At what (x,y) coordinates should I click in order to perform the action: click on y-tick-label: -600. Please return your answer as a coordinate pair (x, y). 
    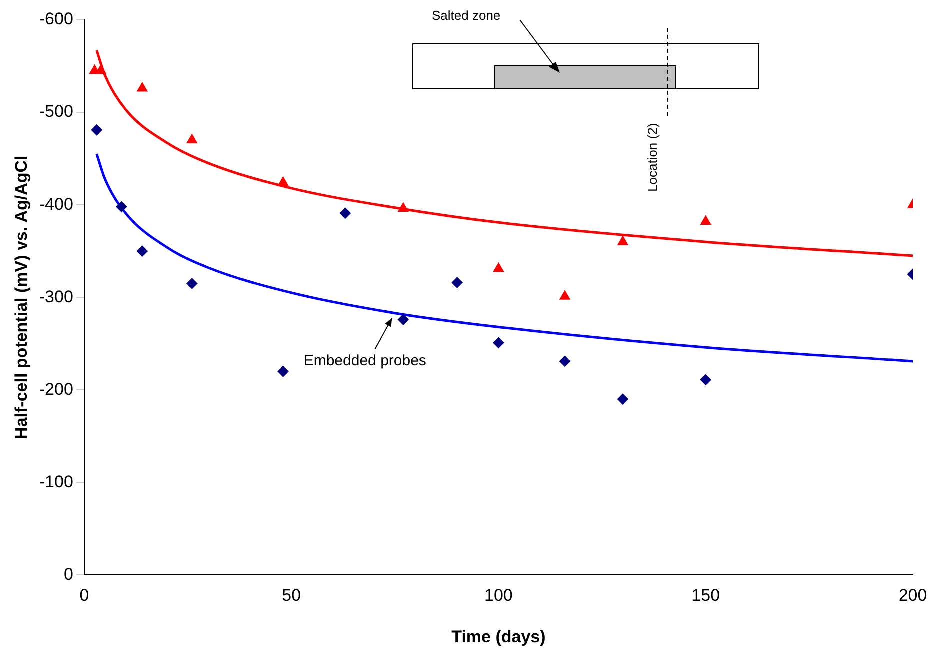
    Looking at the image, I should click on (56, 19).